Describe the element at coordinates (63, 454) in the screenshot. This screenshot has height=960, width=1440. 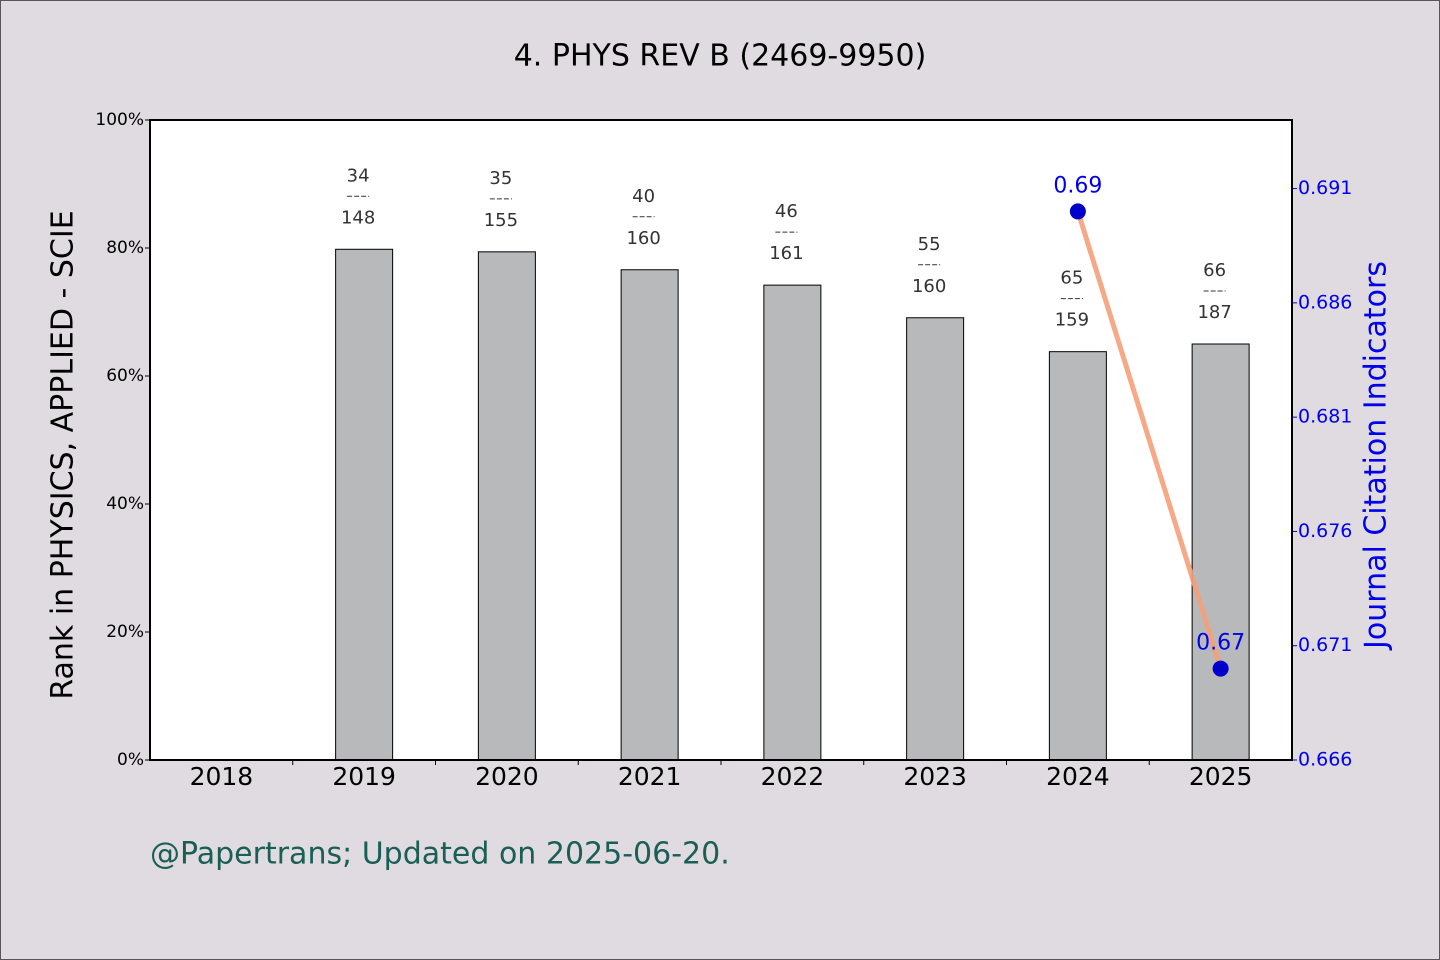
I see `y-axis-label: Rank in PHYSICS, APPLIED - SCIE` at that location.